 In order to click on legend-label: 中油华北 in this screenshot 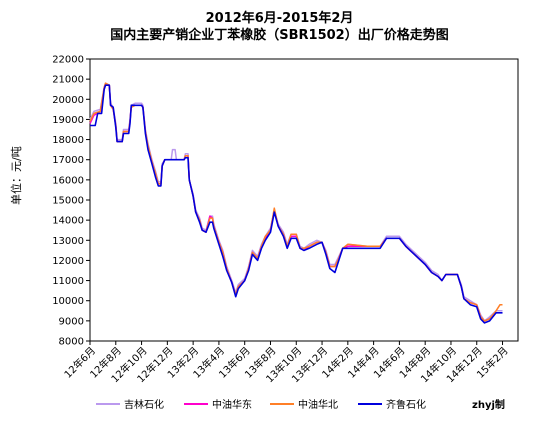, I will do `click(318, 404)`.